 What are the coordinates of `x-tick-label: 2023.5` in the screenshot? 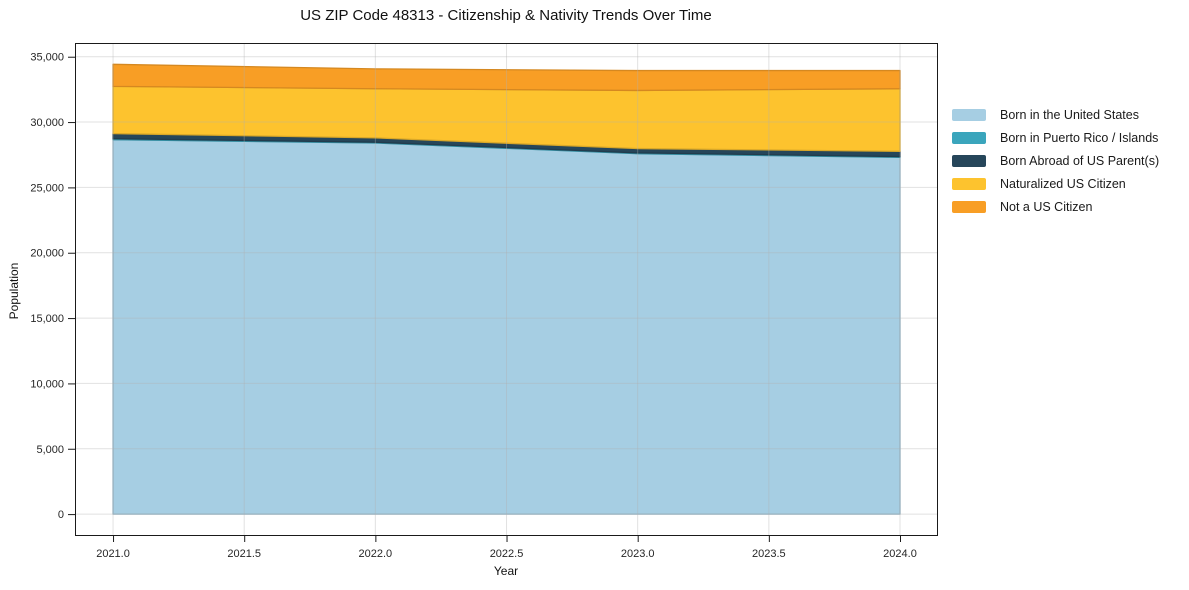 It's located at (769, 554).